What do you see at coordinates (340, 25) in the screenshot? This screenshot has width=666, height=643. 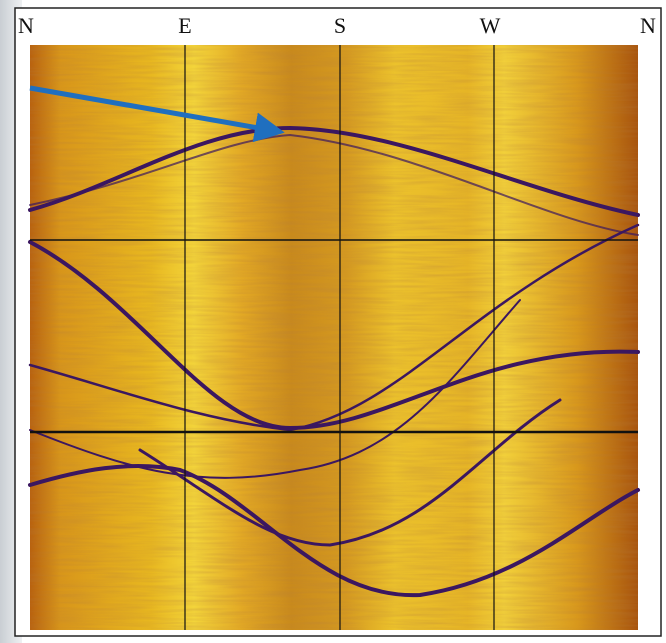 I see `compass-label: S` at bounding box center [340, 25].